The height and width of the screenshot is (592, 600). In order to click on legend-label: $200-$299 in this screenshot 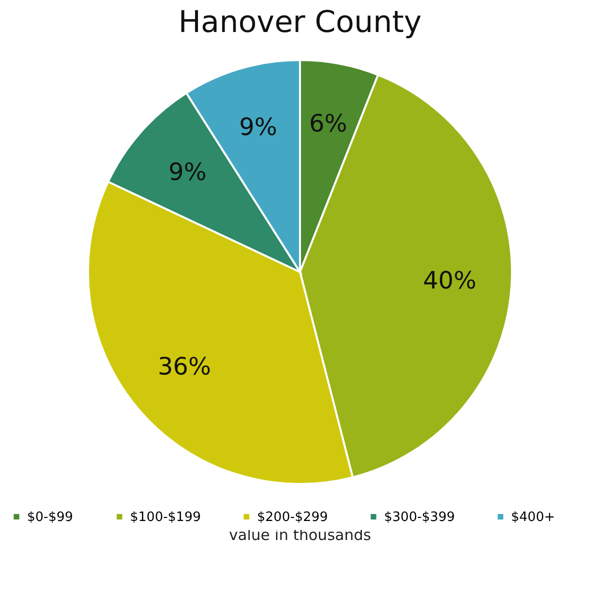, I will do `click(292, 517)`.